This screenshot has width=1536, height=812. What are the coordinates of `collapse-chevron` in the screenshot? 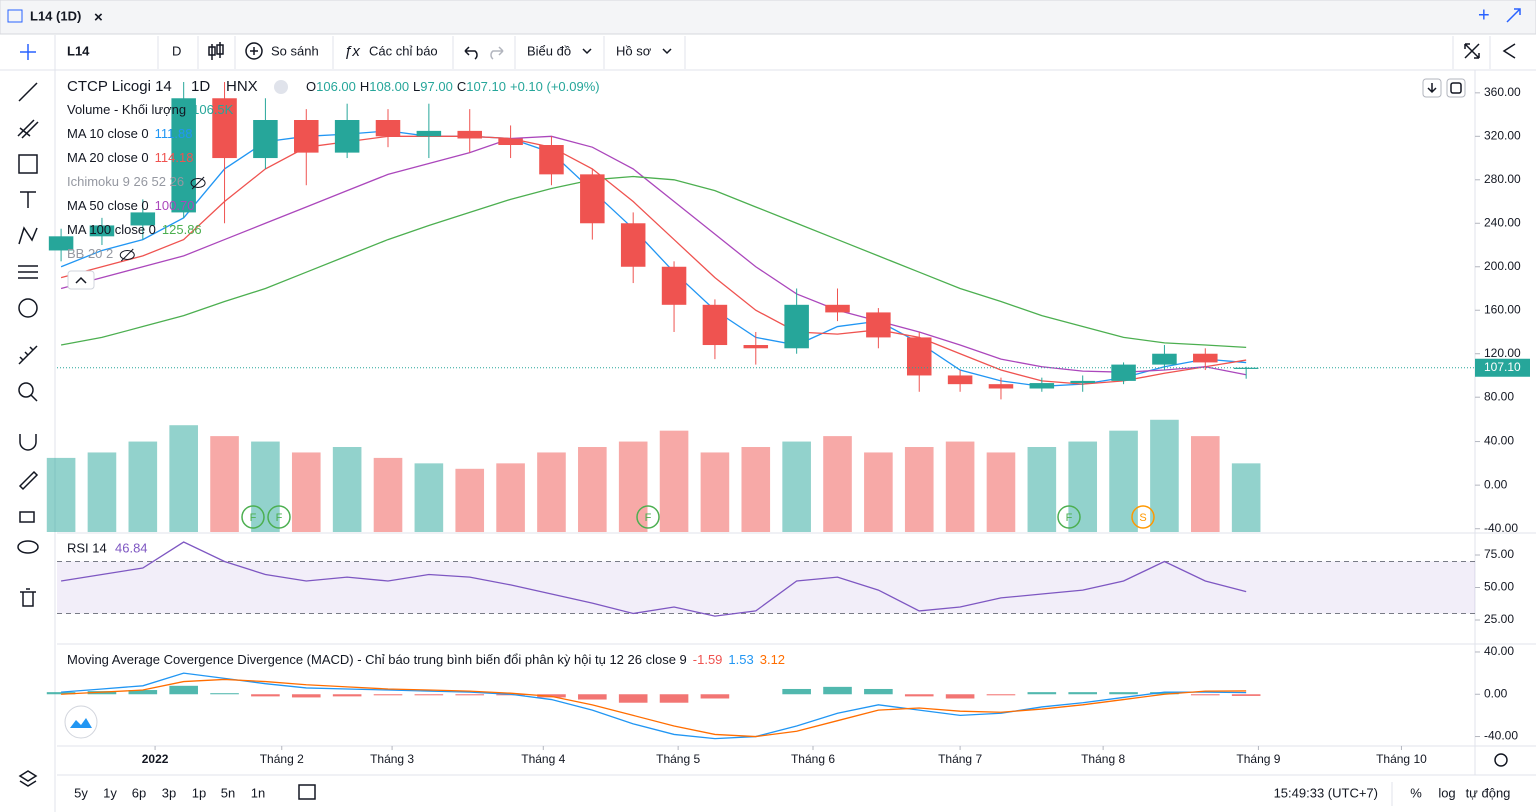 It's located at (81, 280).